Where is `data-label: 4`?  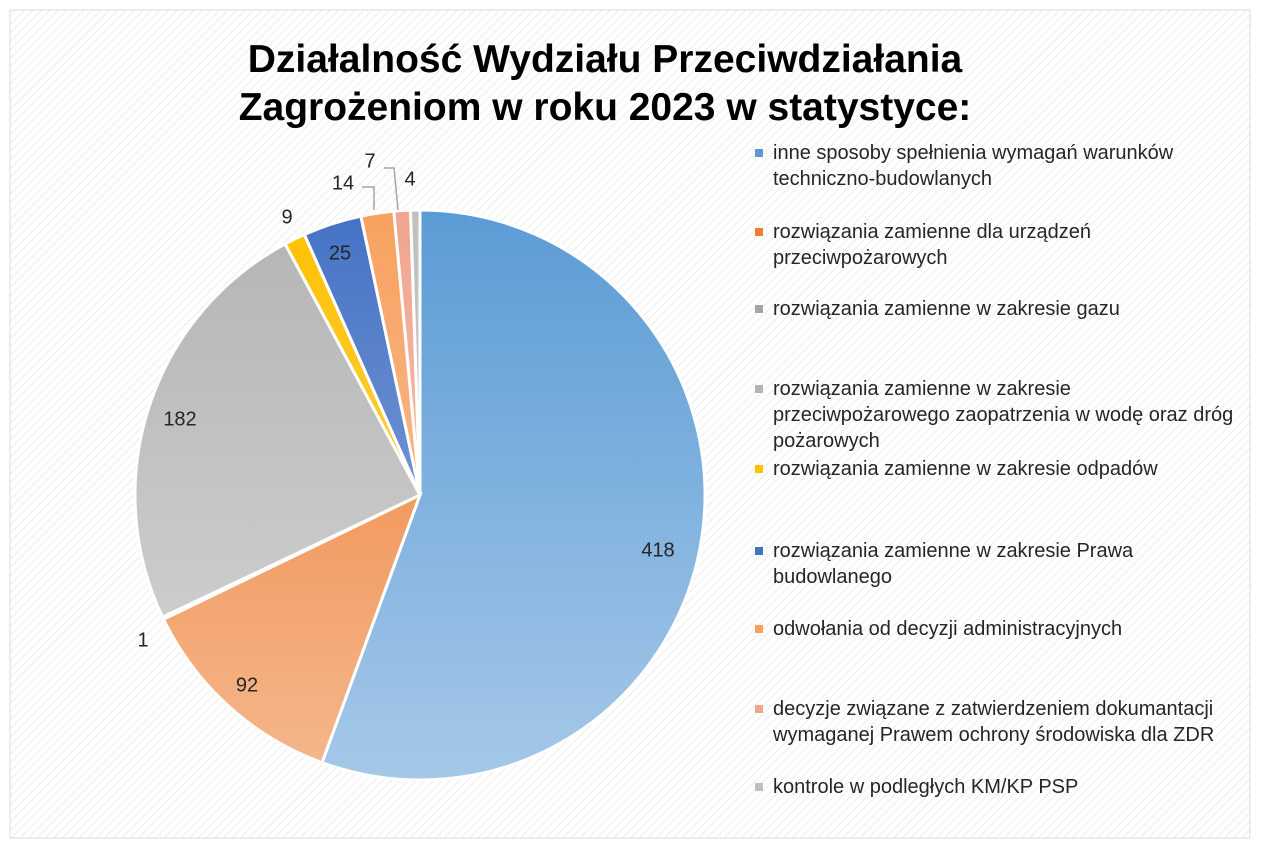
data-label: 4 is located at coordinates (409, 179).